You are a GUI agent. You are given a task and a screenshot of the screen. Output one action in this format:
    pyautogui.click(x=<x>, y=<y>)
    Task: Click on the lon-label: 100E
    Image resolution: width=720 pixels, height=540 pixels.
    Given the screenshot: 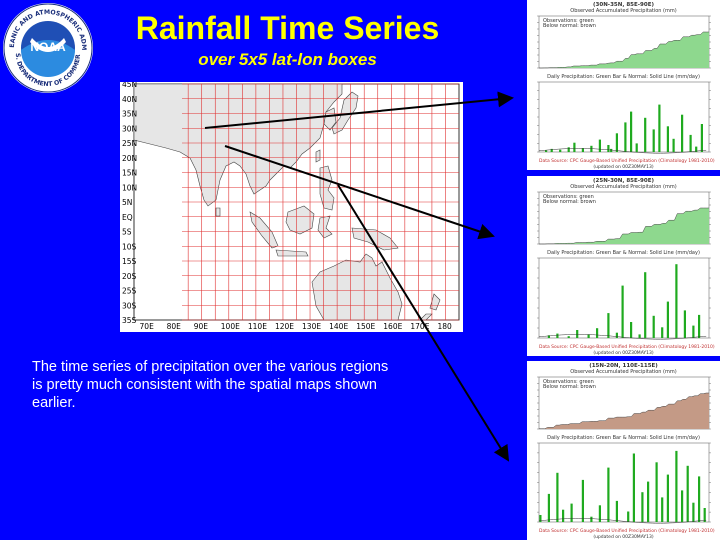 What is the action you would take?
    pyautogui.click(x=230, y=326)
    